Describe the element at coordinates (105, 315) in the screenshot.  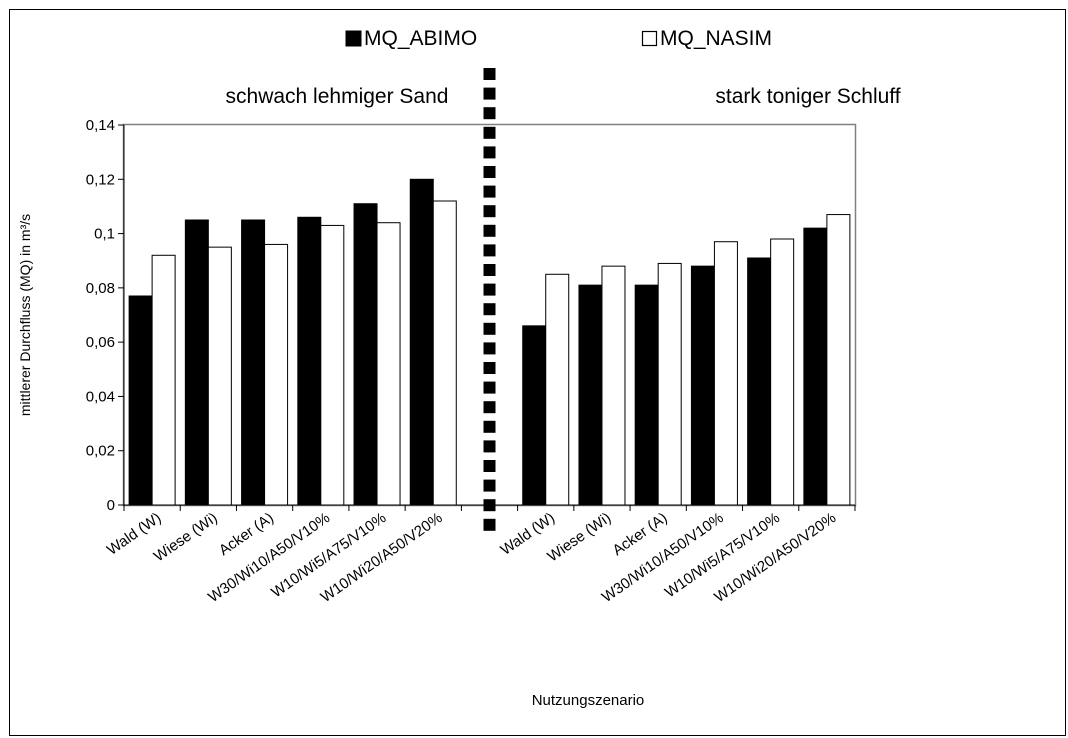
I see `y-axis: 0 0,02 0,04 0,06 0,08 0,1 0,12 0,14` at that location.